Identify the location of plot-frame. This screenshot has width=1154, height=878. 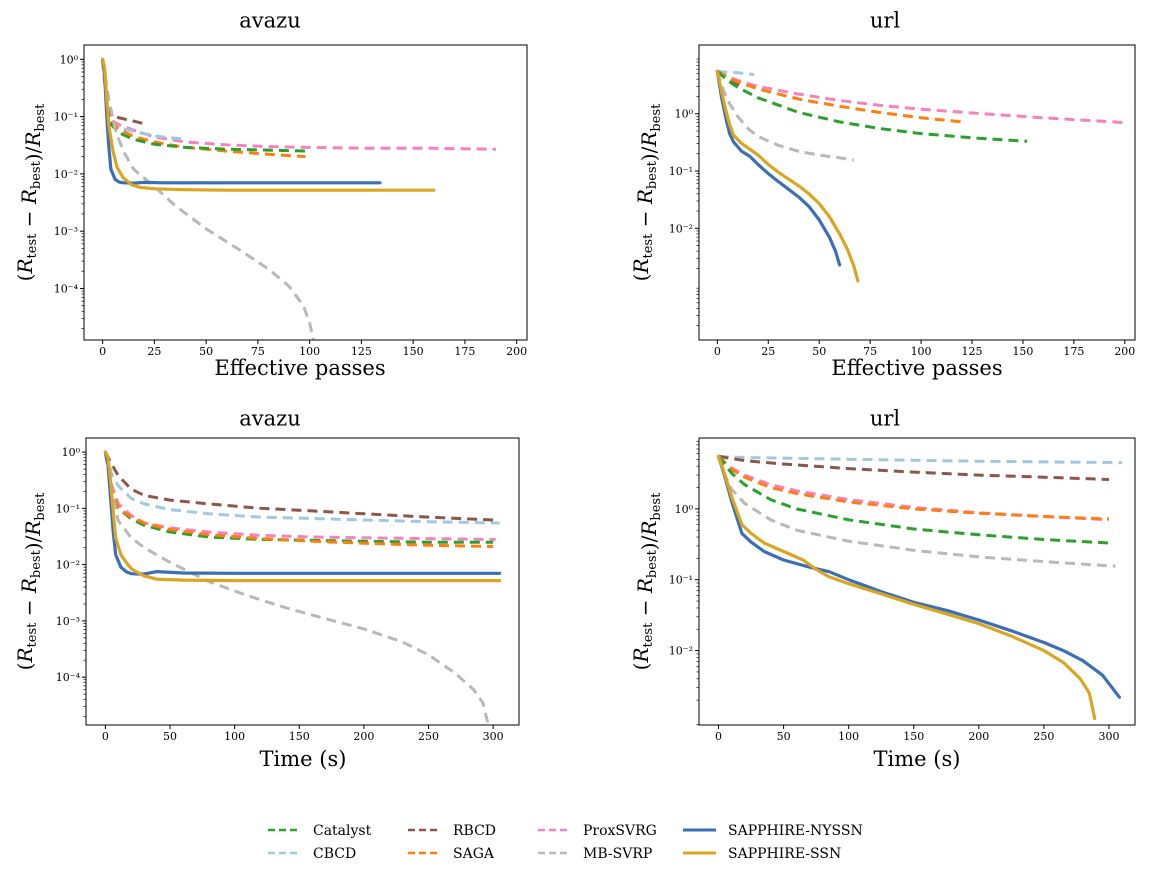
(917, 581).